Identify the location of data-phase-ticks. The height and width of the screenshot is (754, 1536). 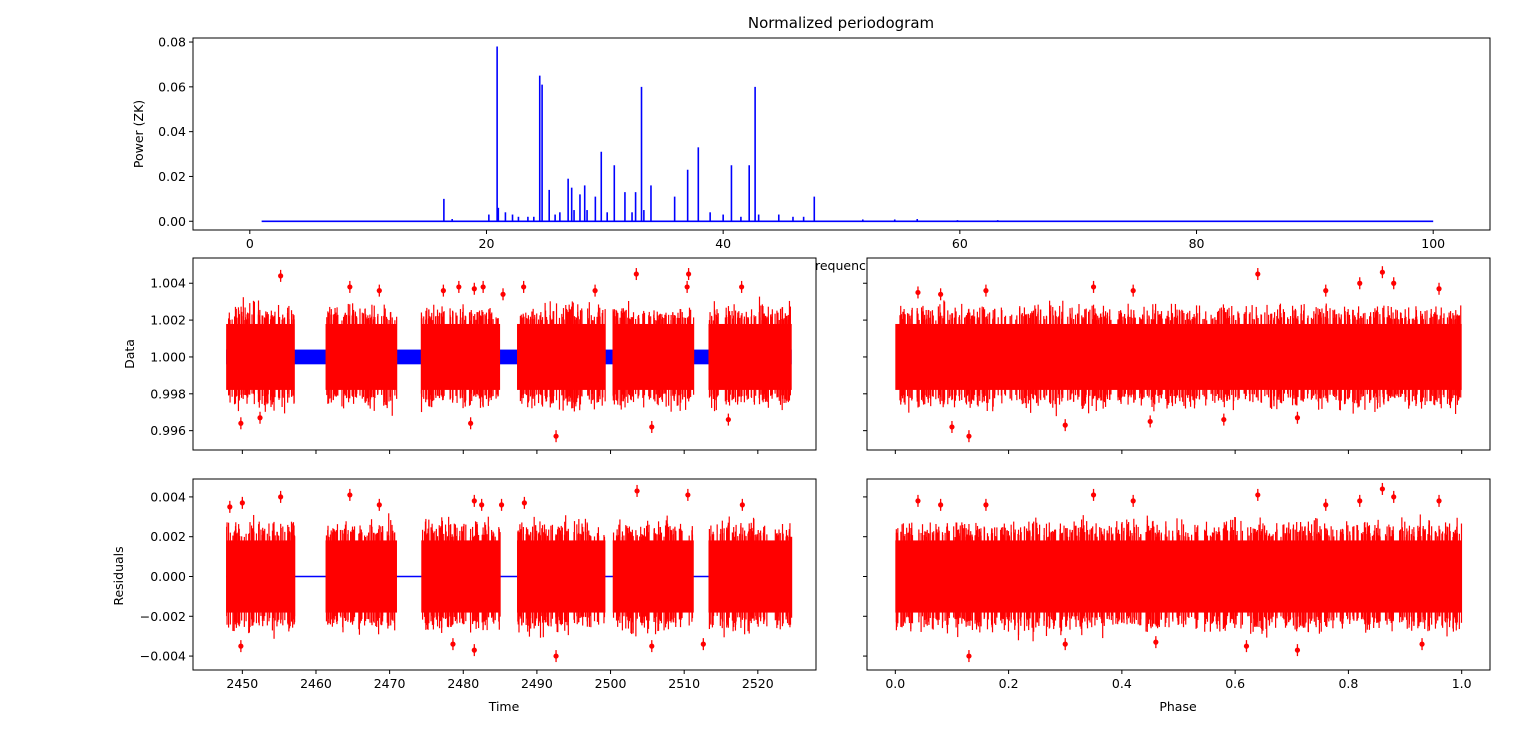
(1163, 368).